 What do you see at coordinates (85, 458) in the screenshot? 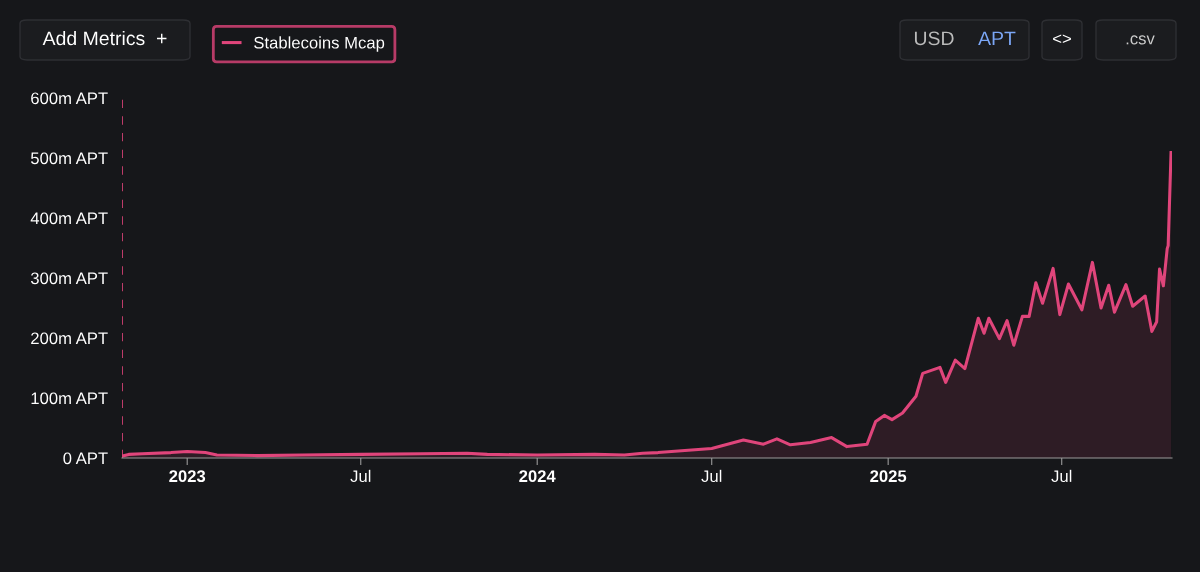
I see `y-tick-label: 0 APT` at bounding box center [85, 458].